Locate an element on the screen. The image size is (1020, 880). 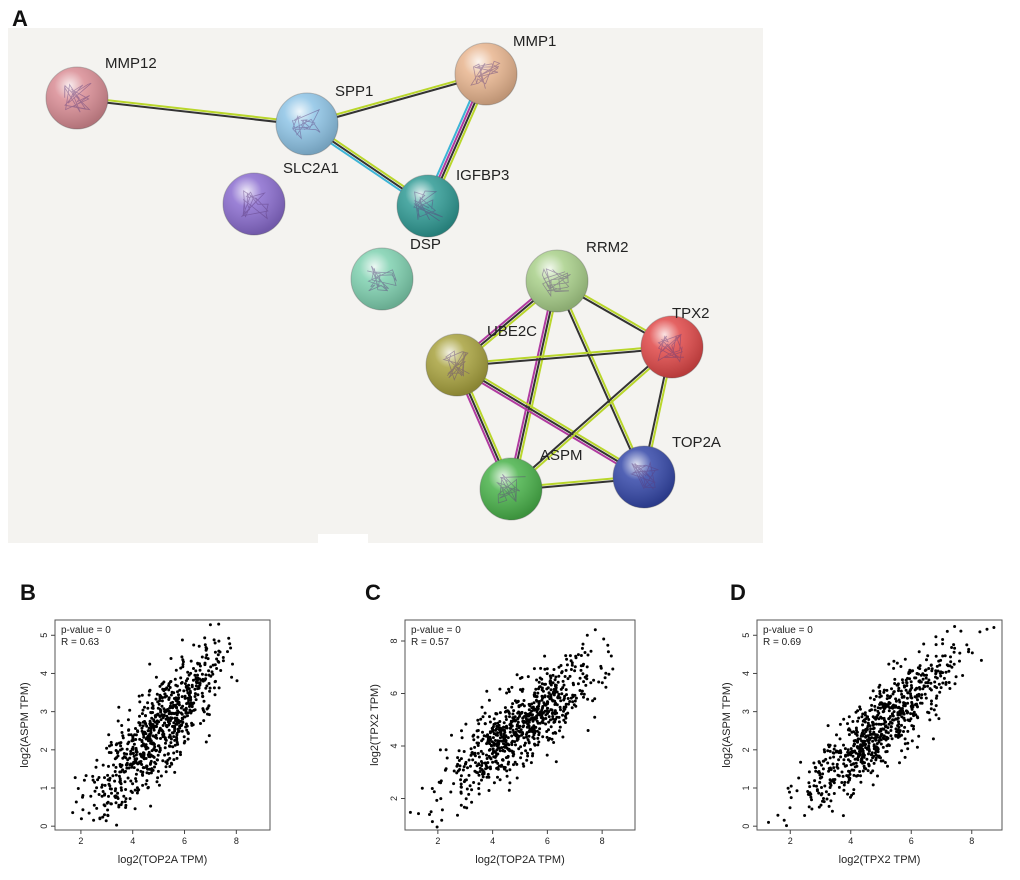
node-slc2a1: SLC2A1 is located at coordinates (280, 198).